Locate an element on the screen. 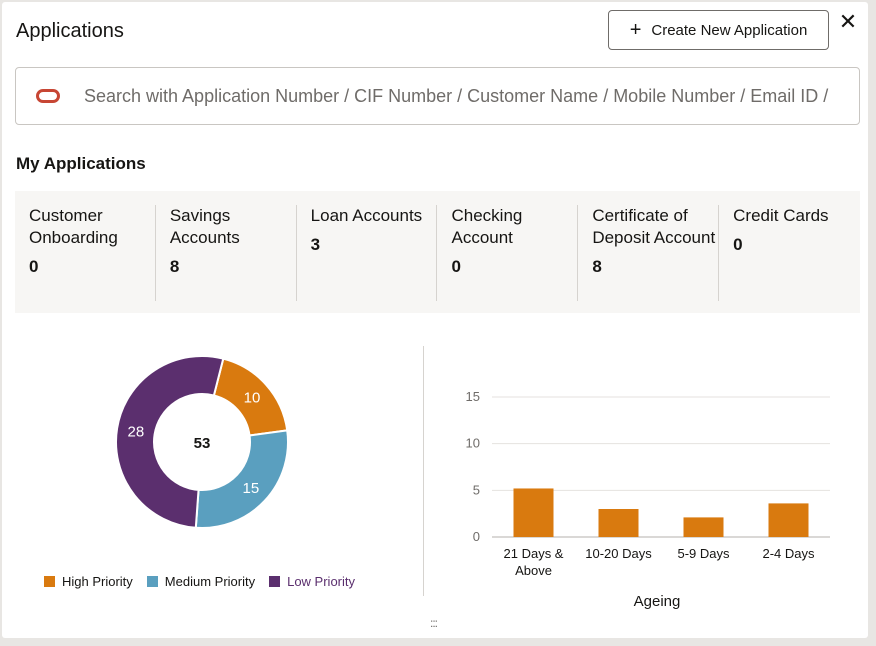  donut-slice-low is located at coordinates (170, 442).